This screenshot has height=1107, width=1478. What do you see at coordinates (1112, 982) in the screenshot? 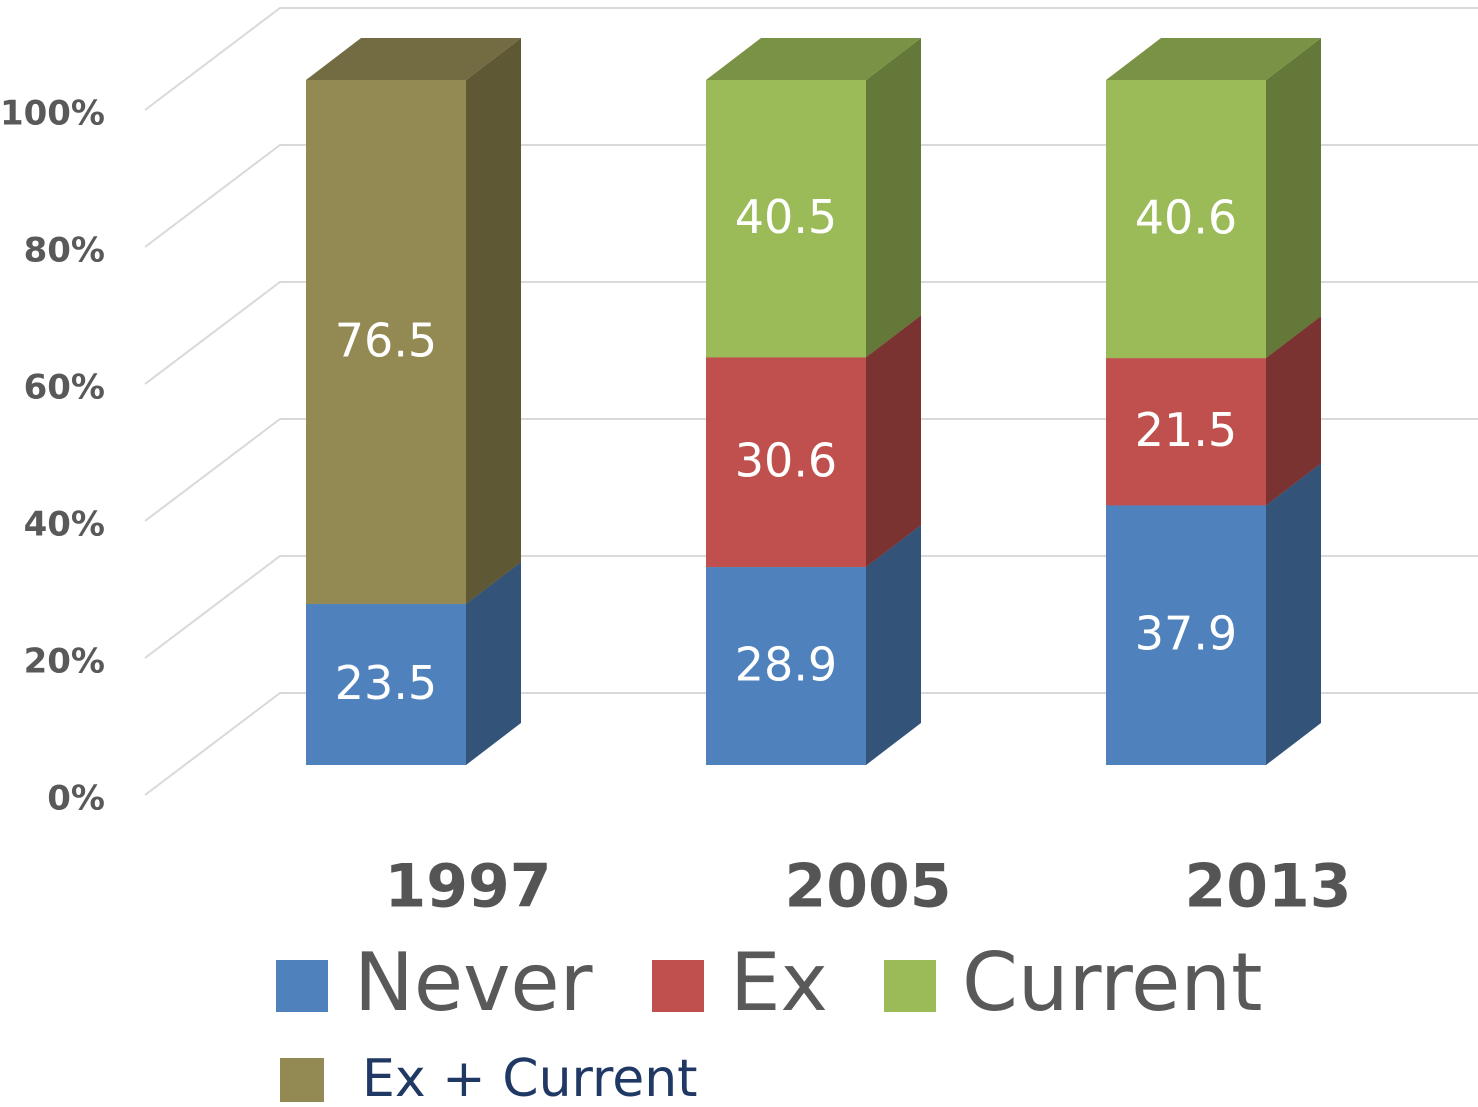
I see `legend-label: Current` at bounding box center [1112, 982].